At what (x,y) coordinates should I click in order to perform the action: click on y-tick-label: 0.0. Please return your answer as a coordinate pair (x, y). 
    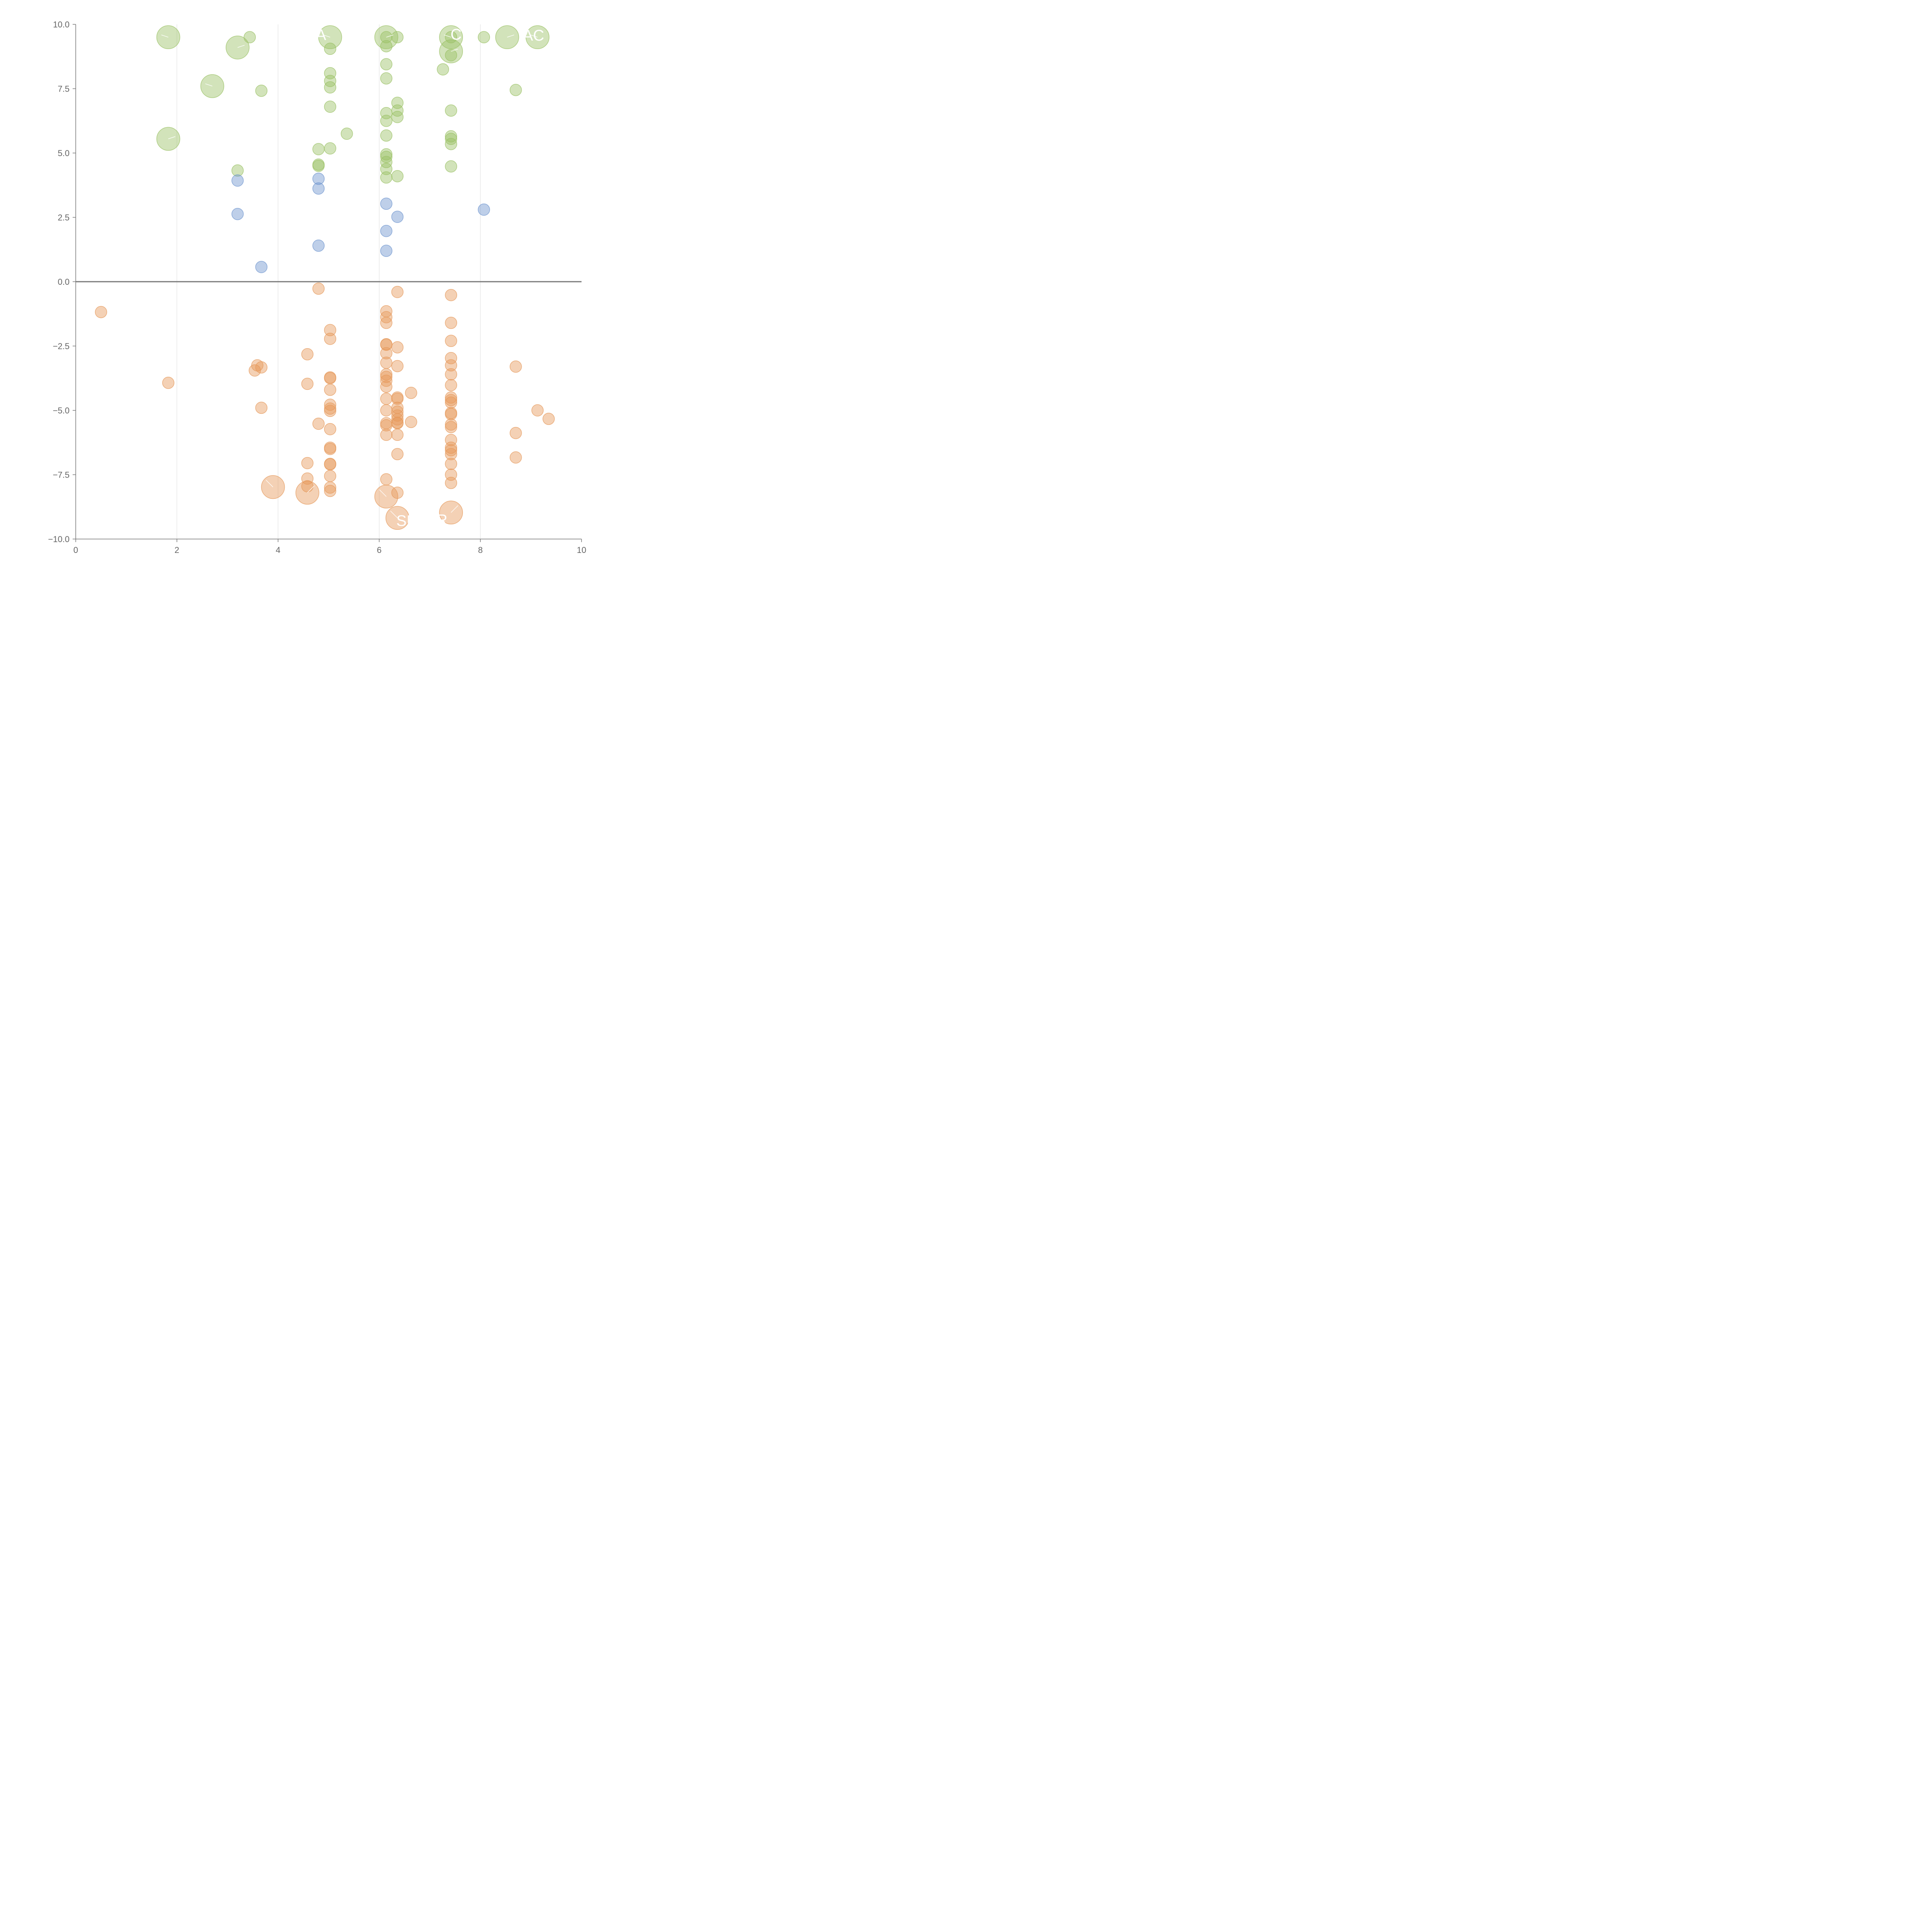
    Looking at the image, I should click on (64, 282).